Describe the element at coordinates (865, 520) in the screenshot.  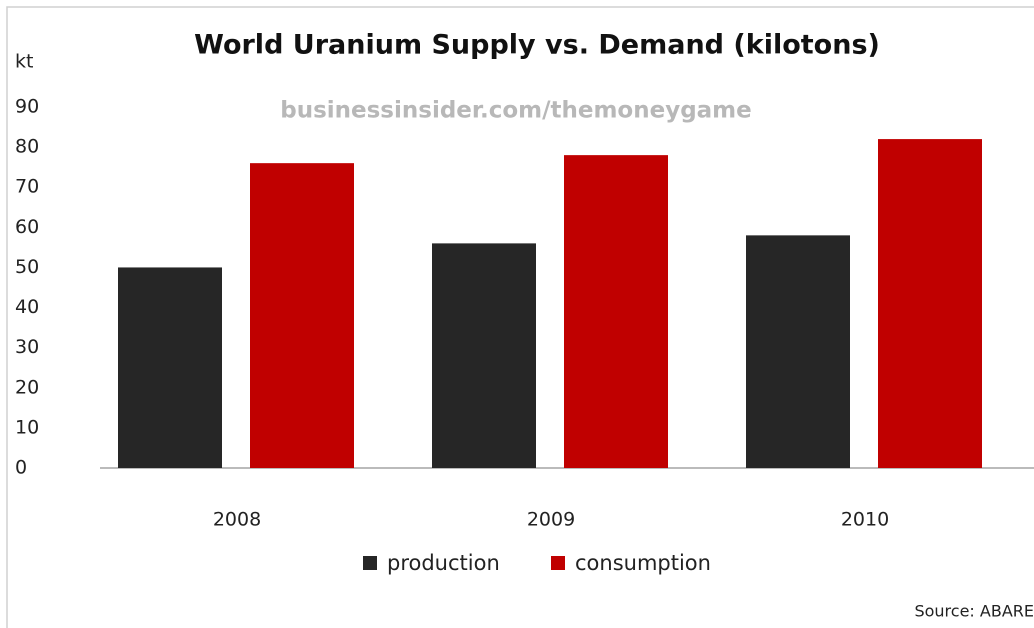
I see `x-tick-label: 2010` at that location.